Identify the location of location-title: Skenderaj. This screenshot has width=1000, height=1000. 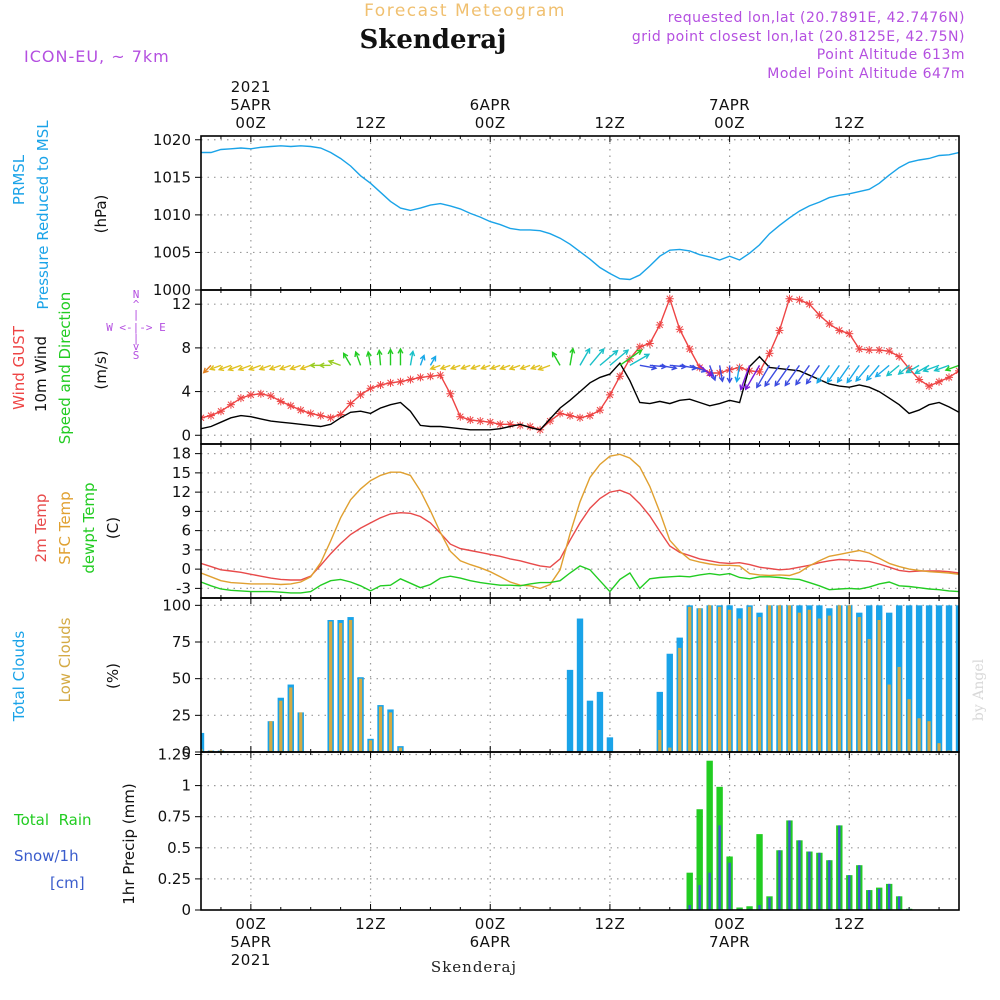
(433, 40).